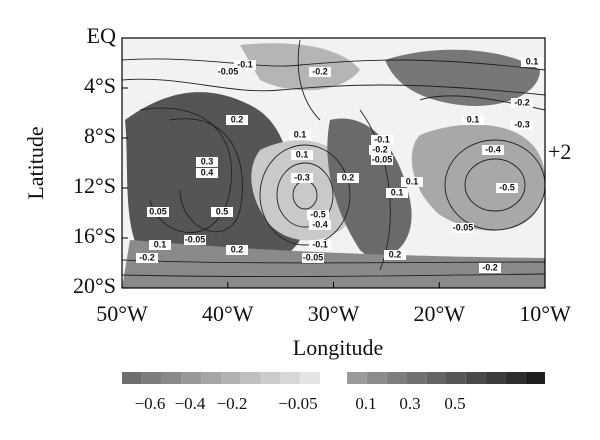  I want to click on colorbar-label: −0.2, so click(232, 403).